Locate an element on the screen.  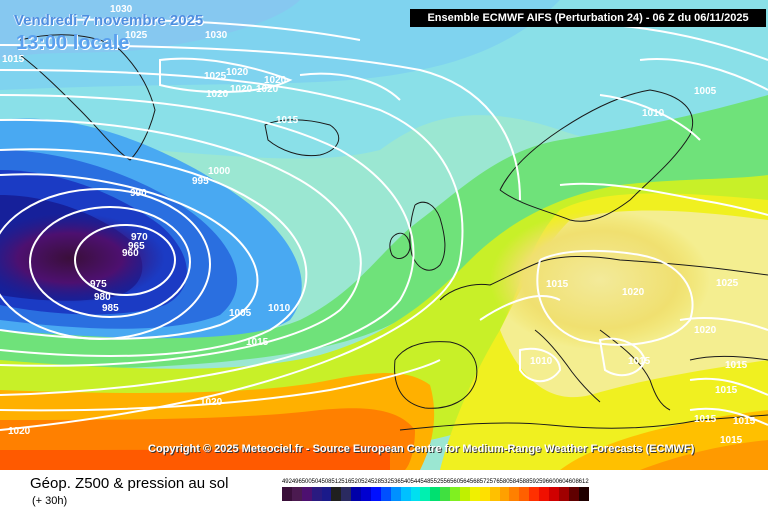
forecast-local-time: 13:00 locale is located at coordinates (73, 43).